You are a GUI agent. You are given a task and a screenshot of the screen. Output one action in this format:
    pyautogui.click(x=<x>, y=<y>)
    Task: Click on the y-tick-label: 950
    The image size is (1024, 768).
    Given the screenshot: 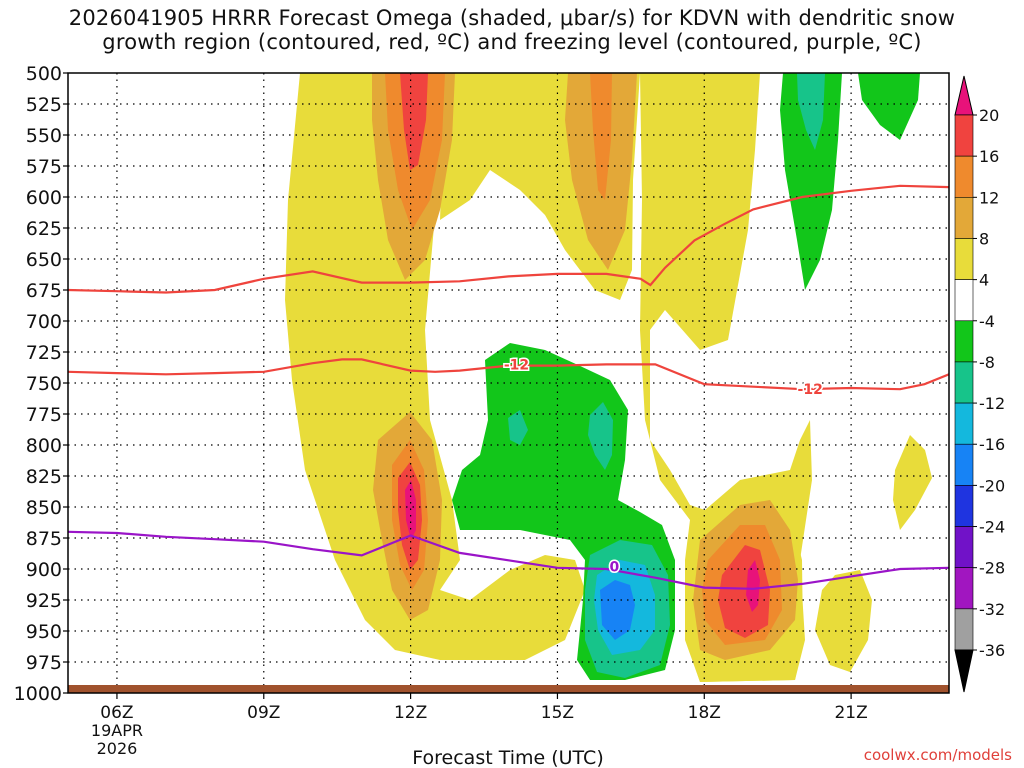 What is the action you would take?
    pyautogui.click(x=44, y=632)
    